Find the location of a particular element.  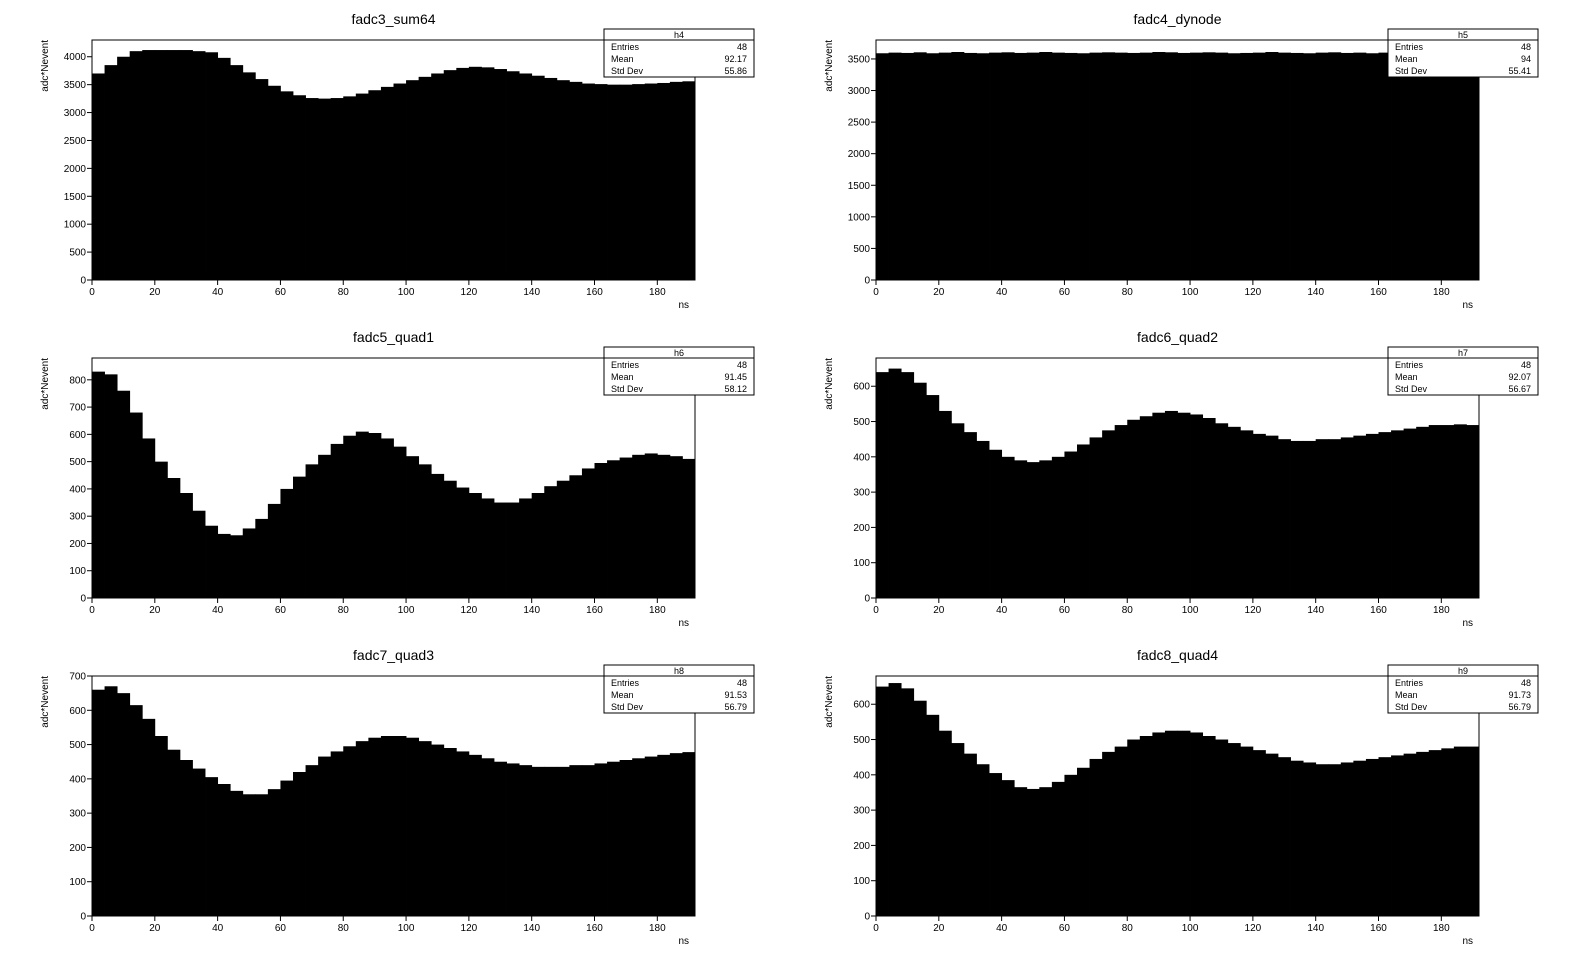

y-tick-label: 600 is located at coordinates (861, 387).